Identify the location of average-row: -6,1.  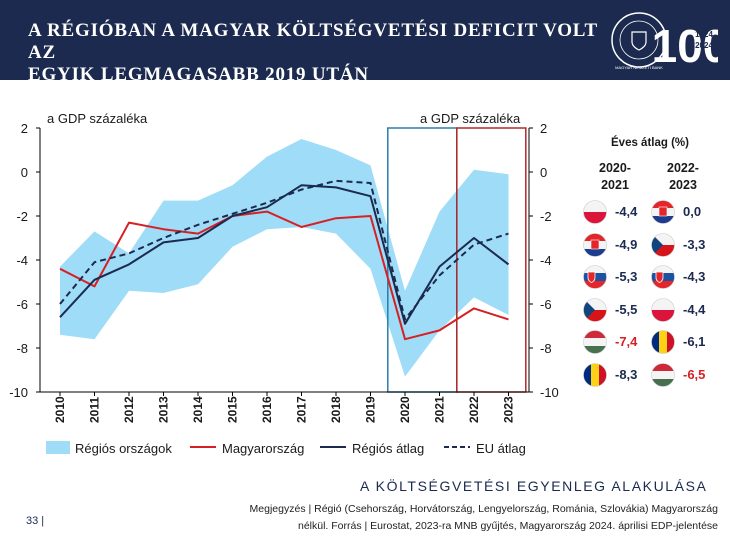
(686, 342).